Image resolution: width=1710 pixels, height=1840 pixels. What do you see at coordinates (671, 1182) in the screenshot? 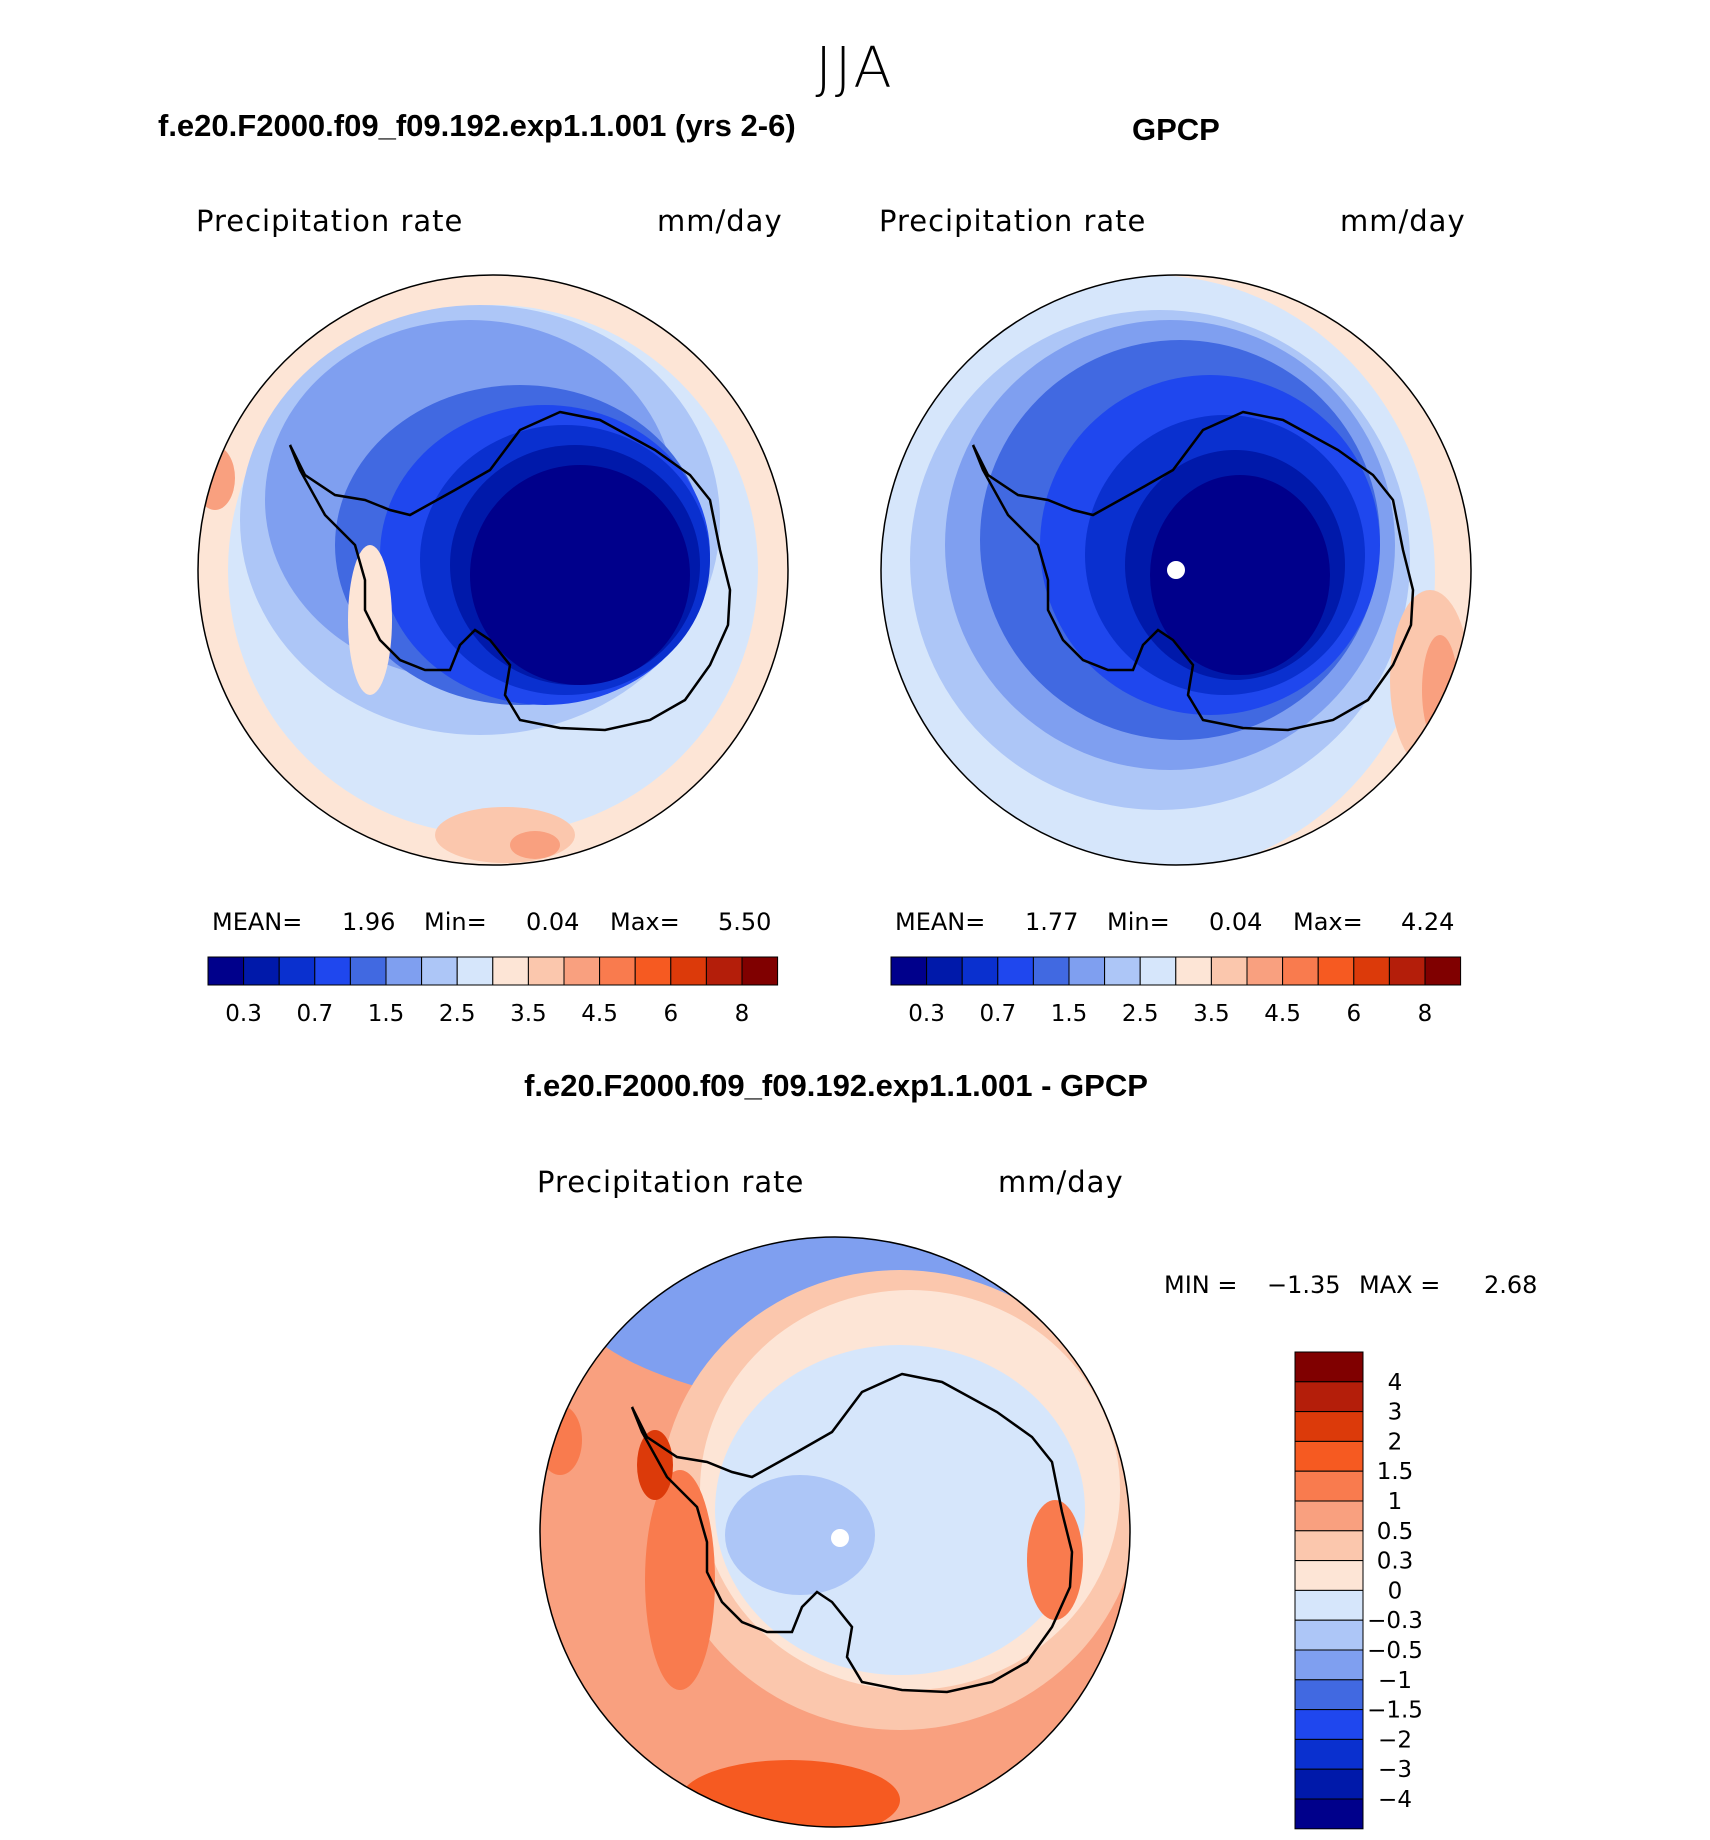
I see `panel-3-variable-label: Precipitation rate` at bounding box center [671, 1182].